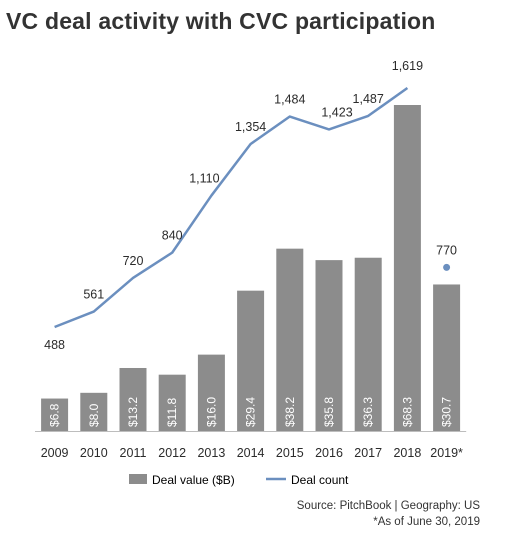  I want to click on bar-2017, so click(368, 344).